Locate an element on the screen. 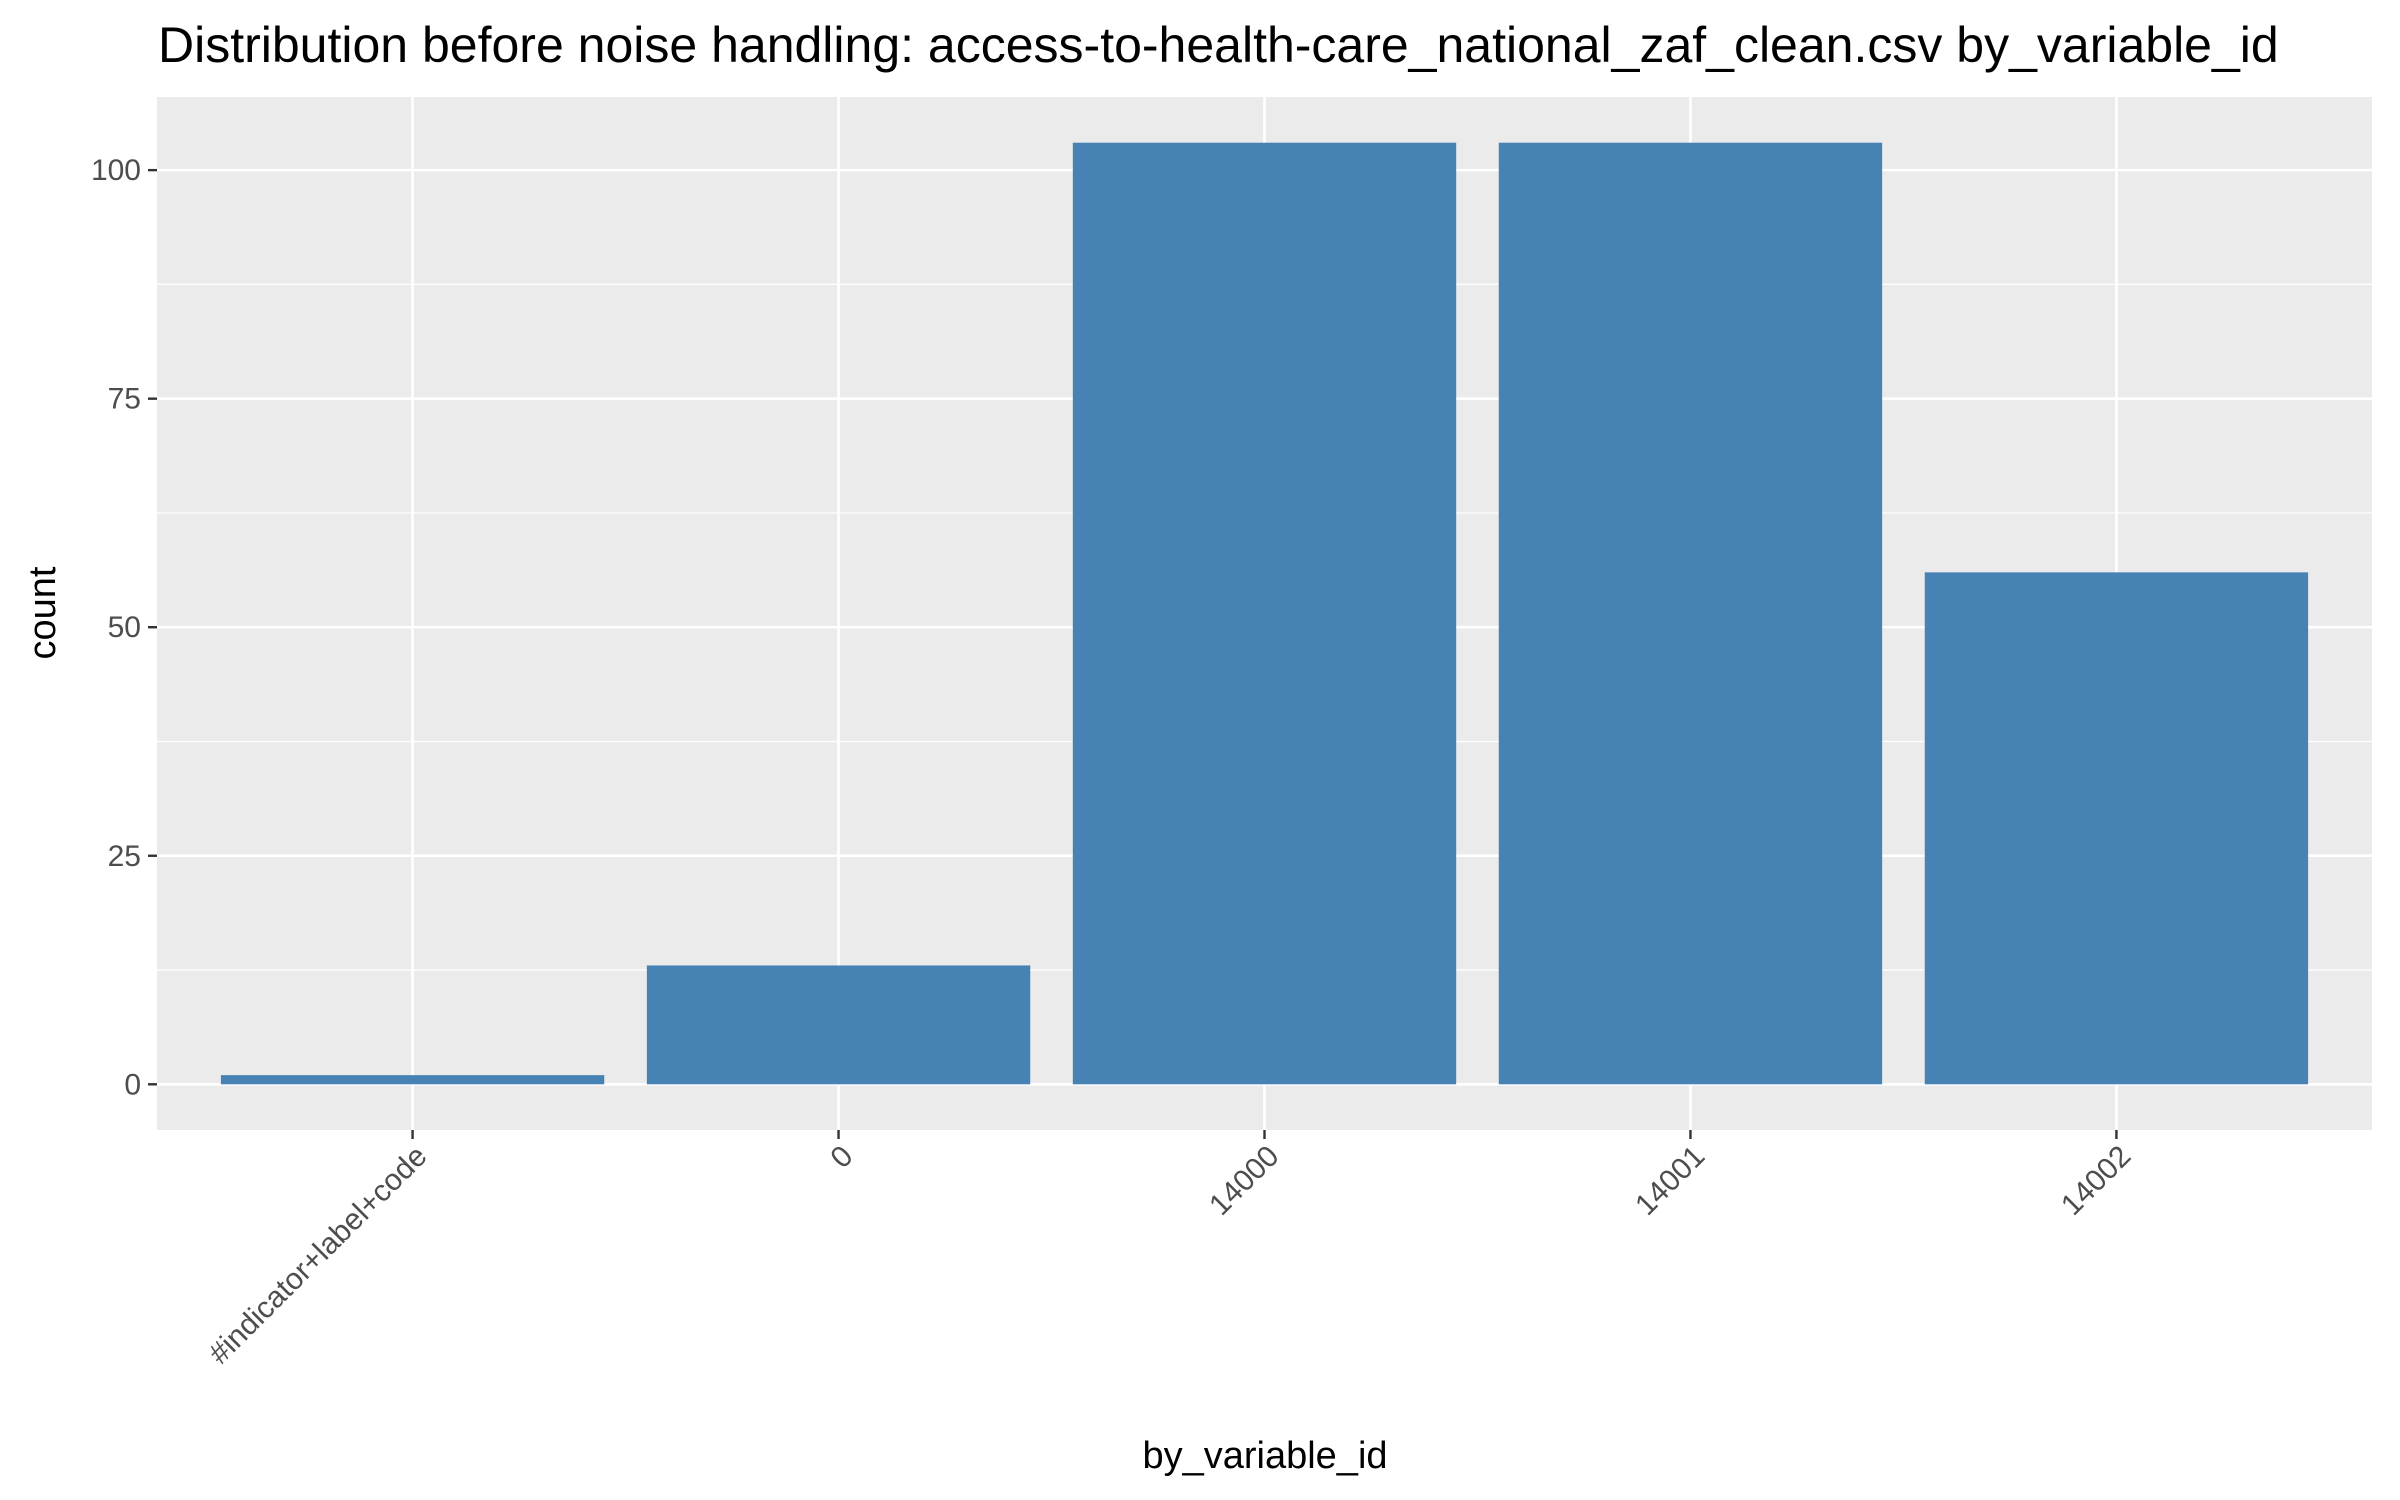 This screenshot has width=2400, height=1500. y-axis-title: count is located at coordinates (43, 612).